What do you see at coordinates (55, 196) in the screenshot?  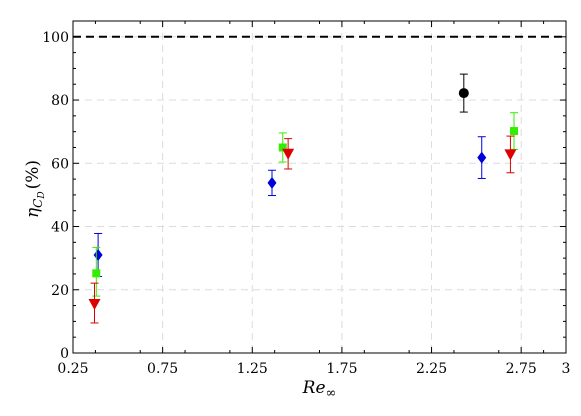 I see `y-tick-labels: 0 20 40 60 80 100` at bounding box center [55, 196].